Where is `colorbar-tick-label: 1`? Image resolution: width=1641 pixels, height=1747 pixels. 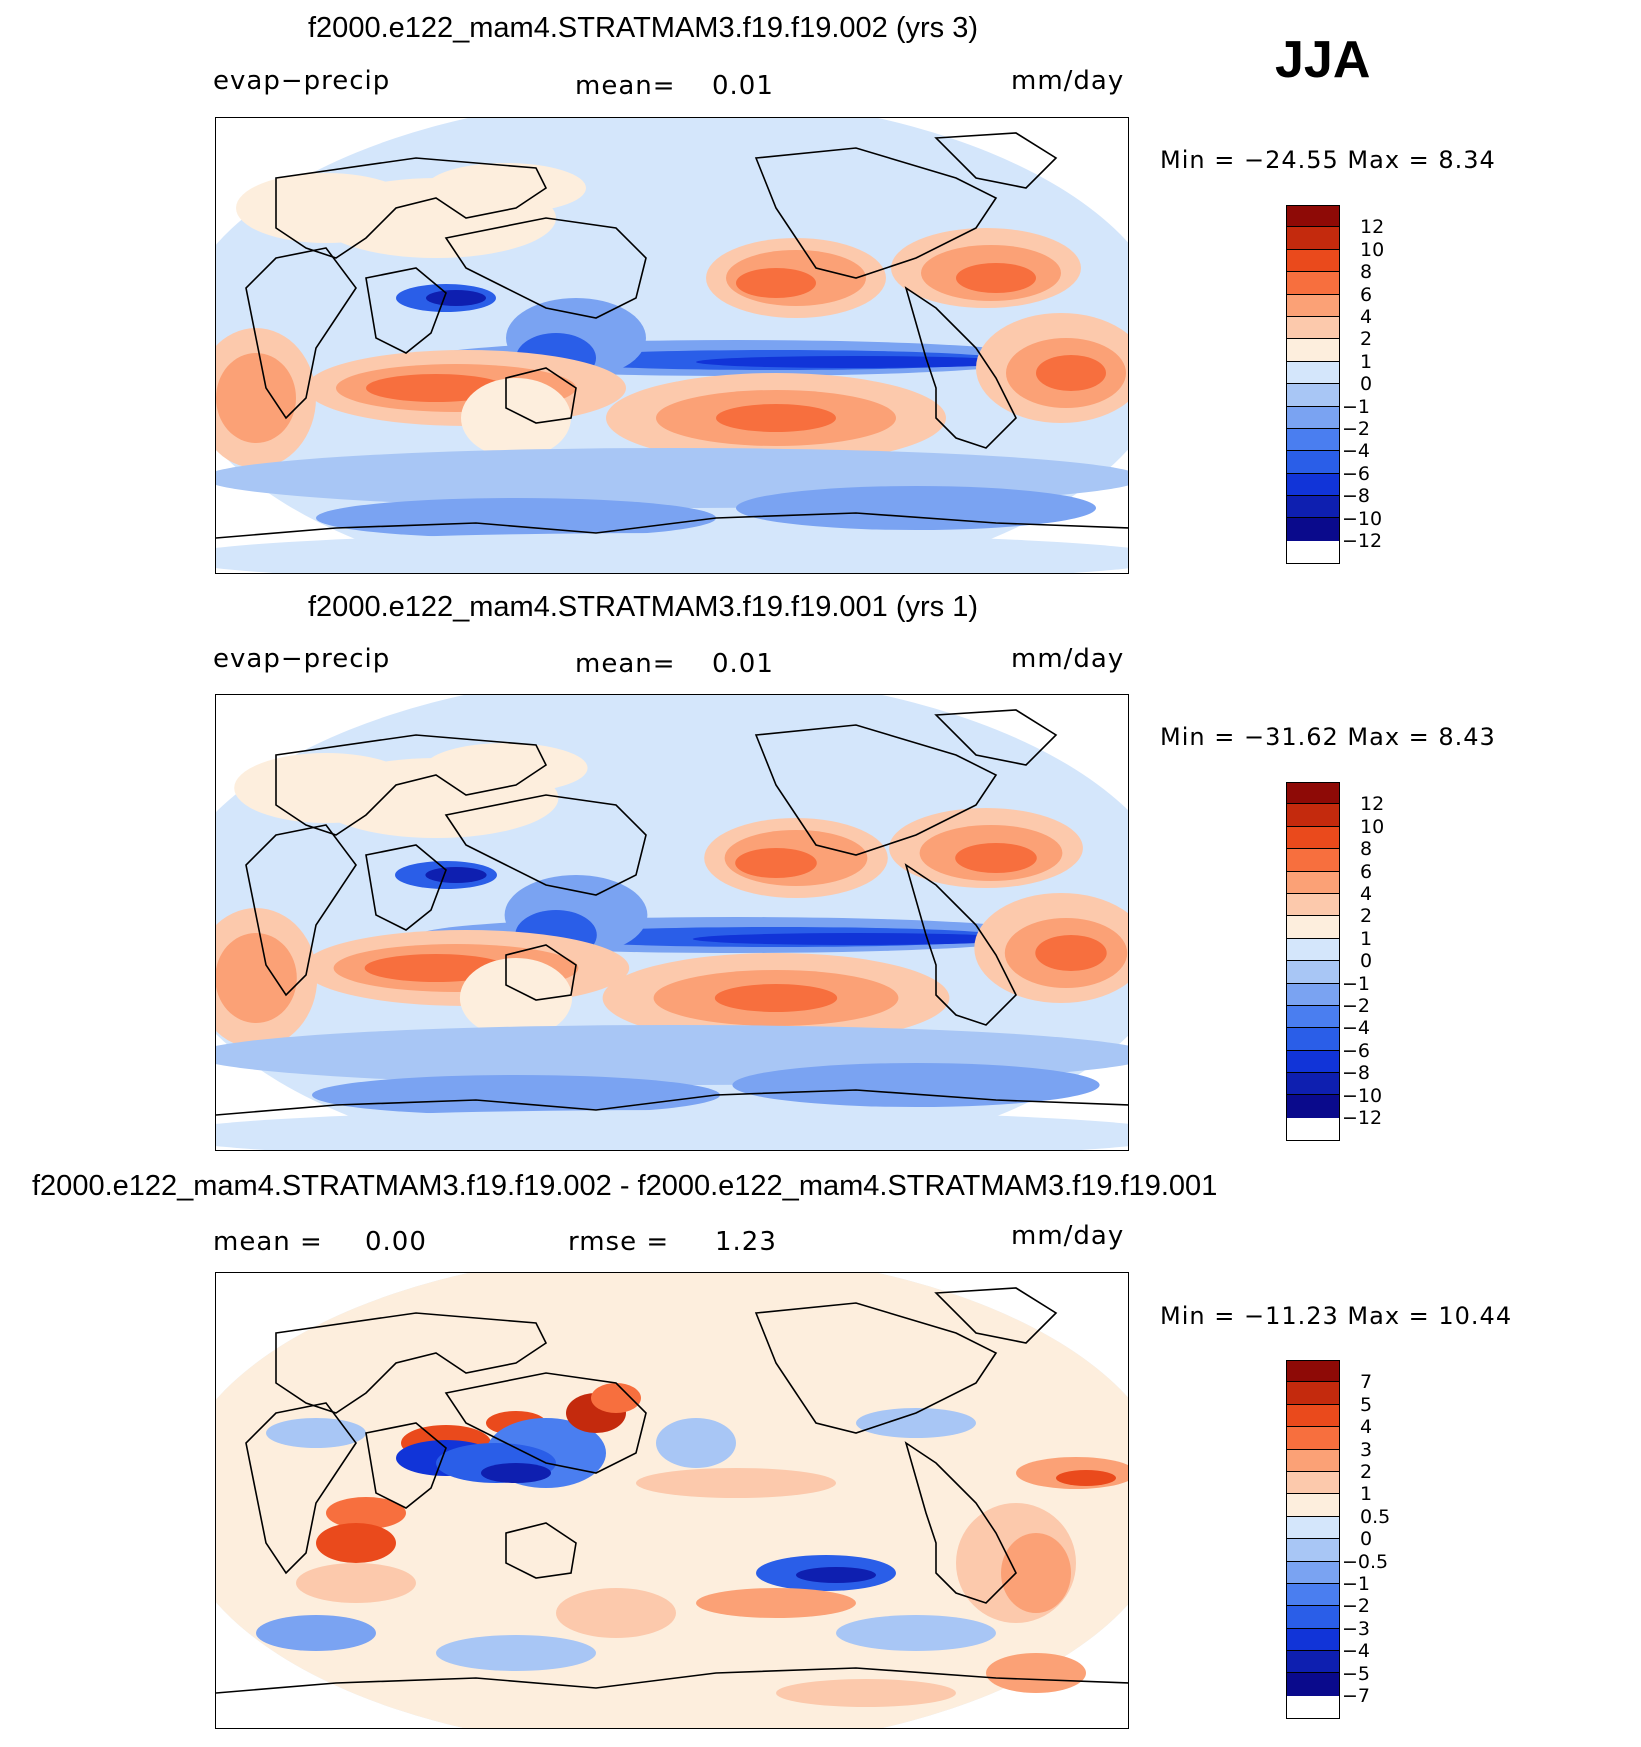 colorbar-tick-label: 1 is located at coordinates (1366, 938).